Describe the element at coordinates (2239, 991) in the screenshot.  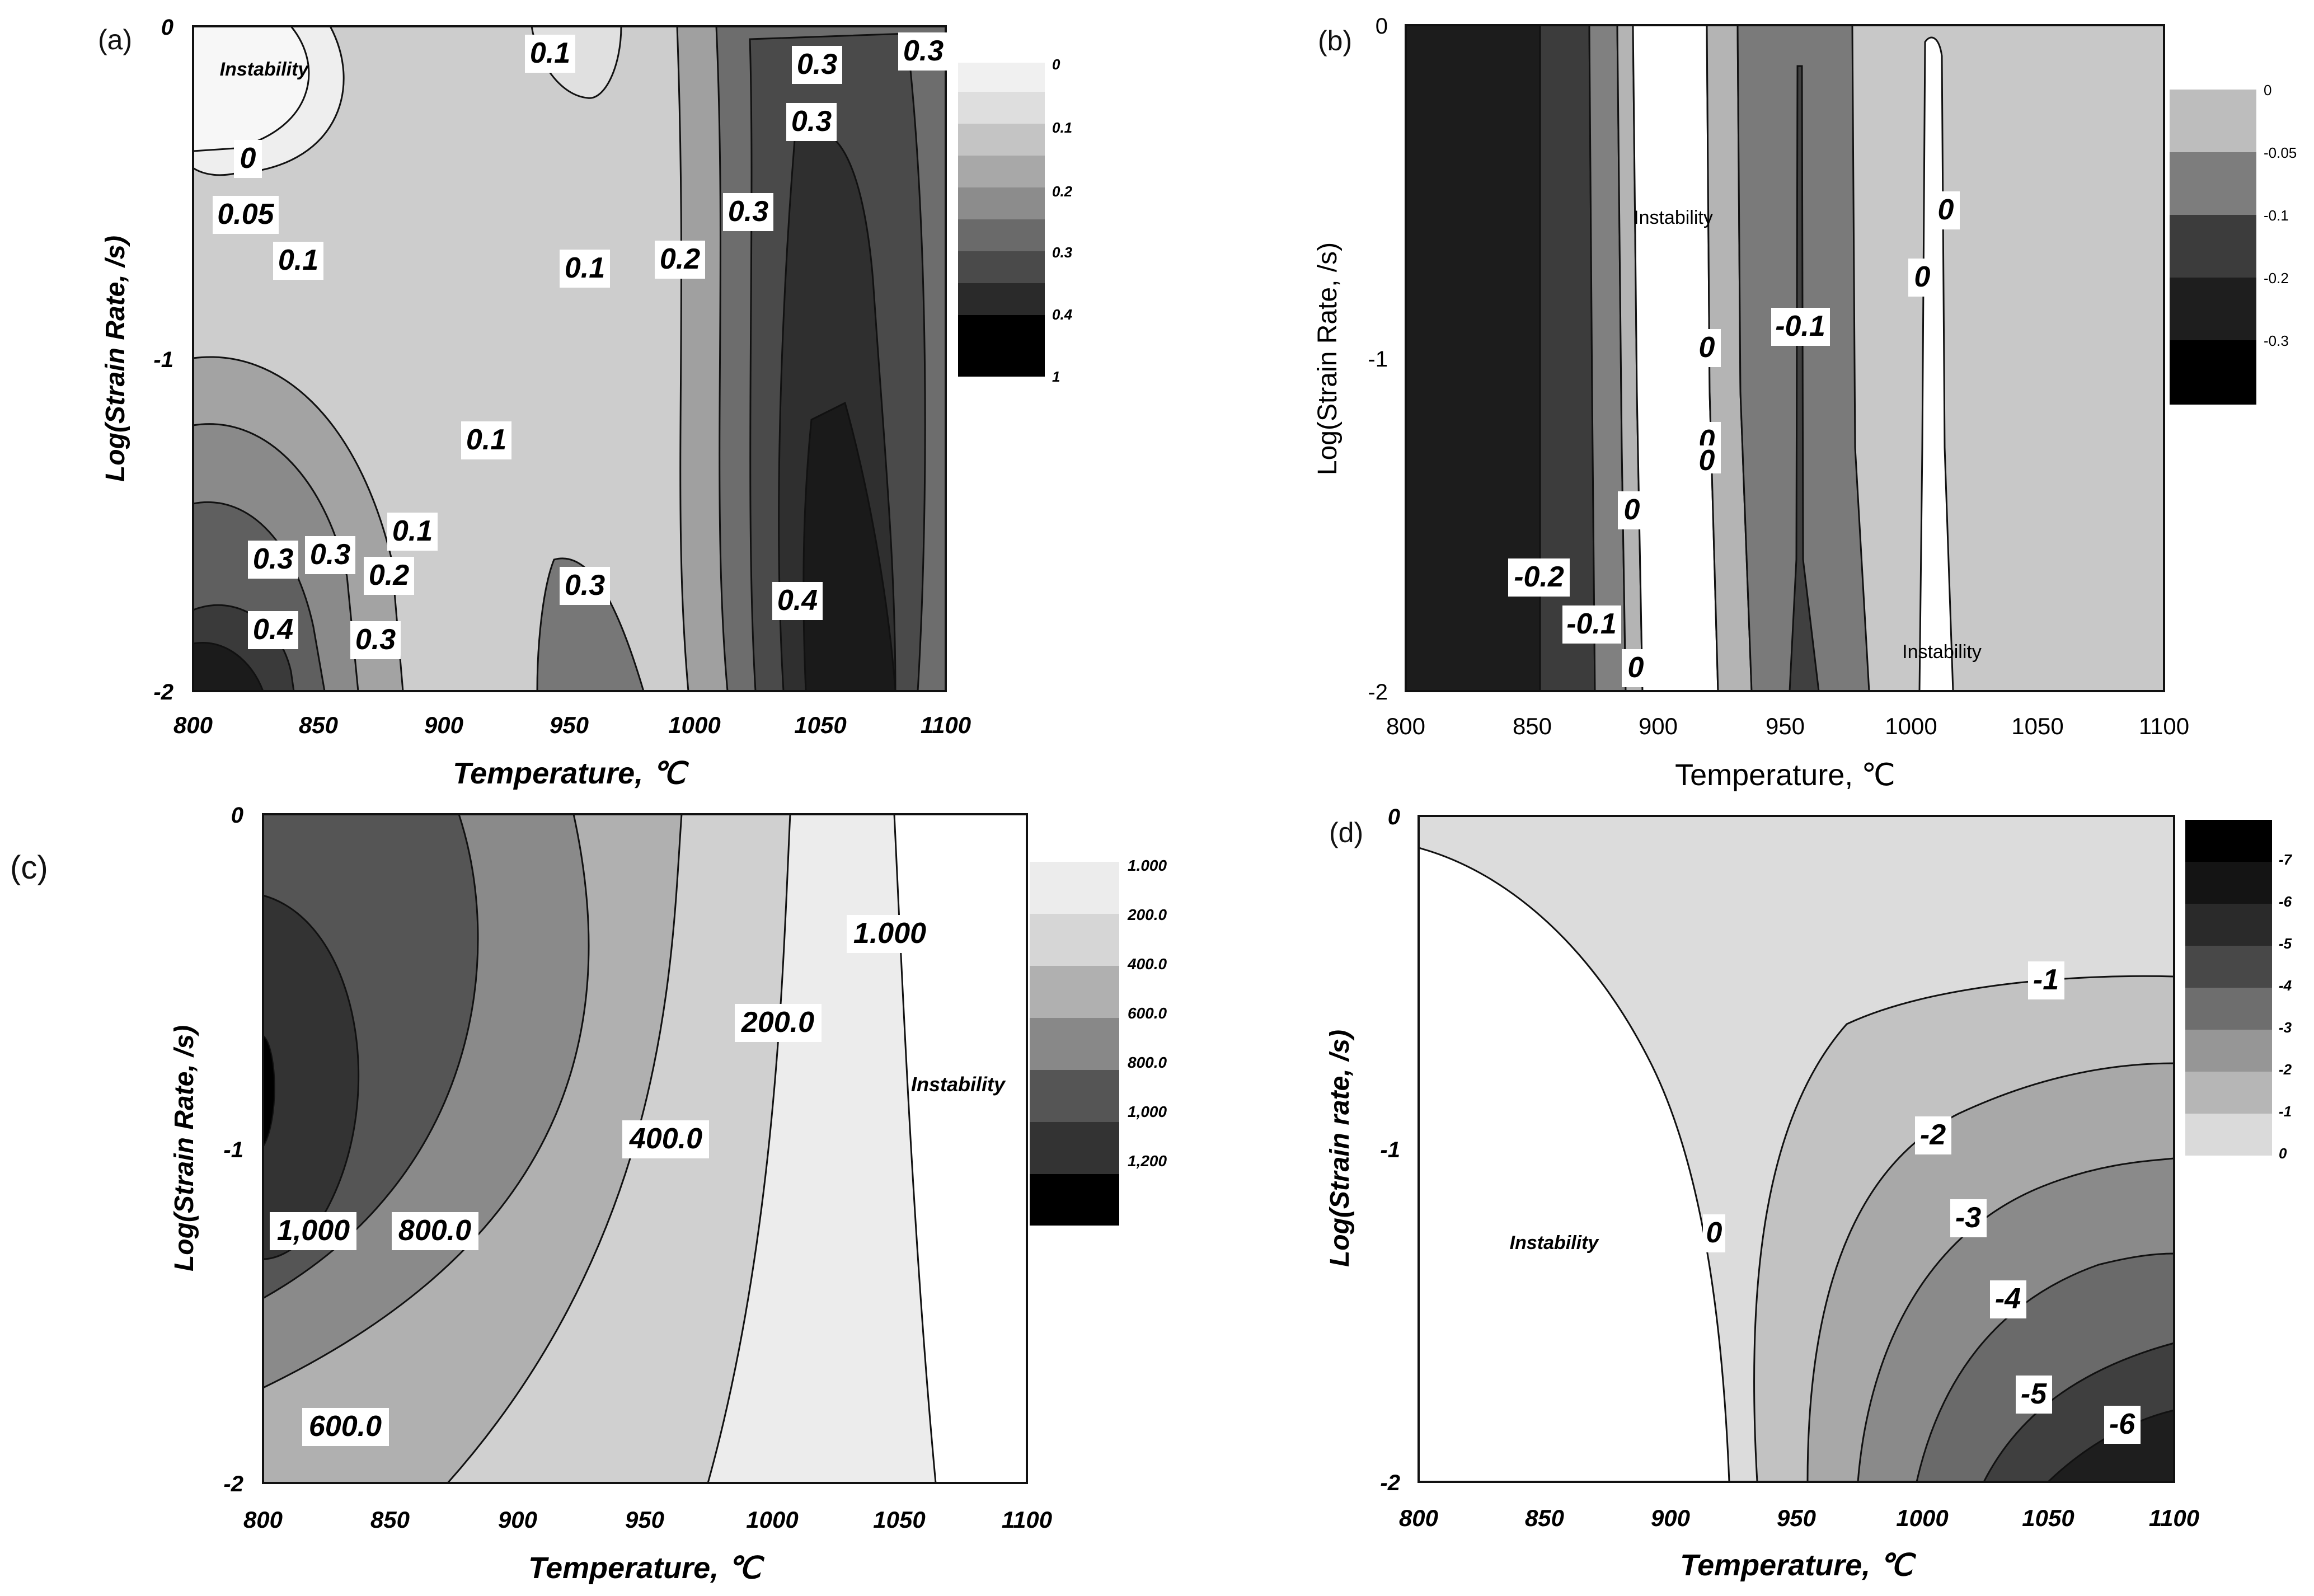
I see `legend-d: -7 -6 -5 -4 -3 -2 -1 0` at that location.